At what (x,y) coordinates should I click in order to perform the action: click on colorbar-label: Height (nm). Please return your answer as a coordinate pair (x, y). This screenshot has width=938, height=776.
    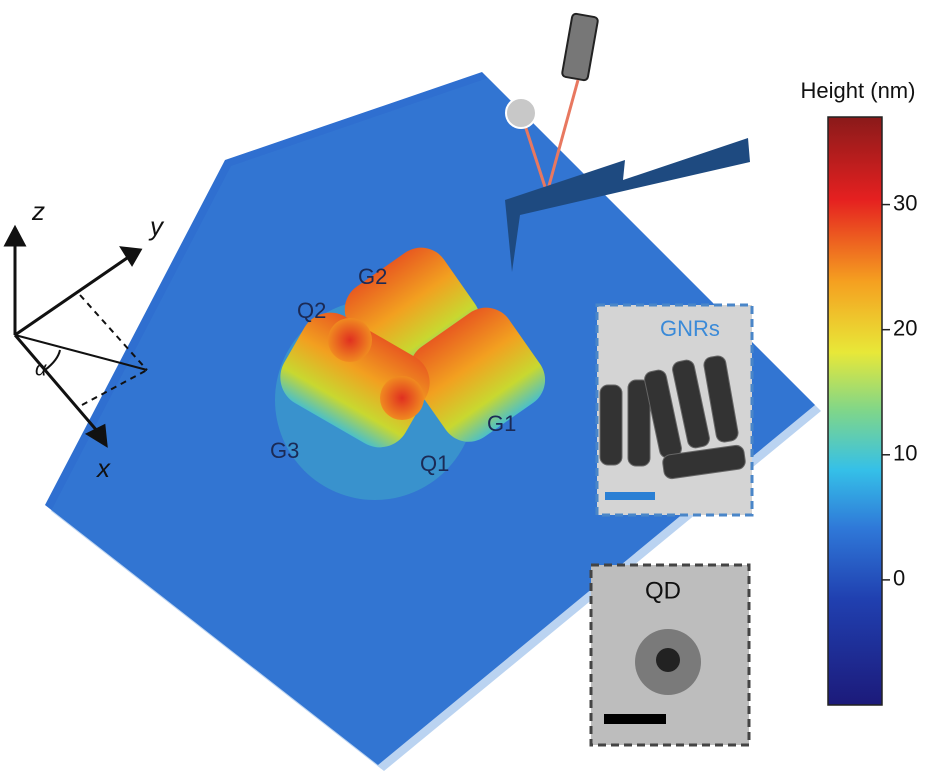
    Looking at the image, I should click on (858, 90).